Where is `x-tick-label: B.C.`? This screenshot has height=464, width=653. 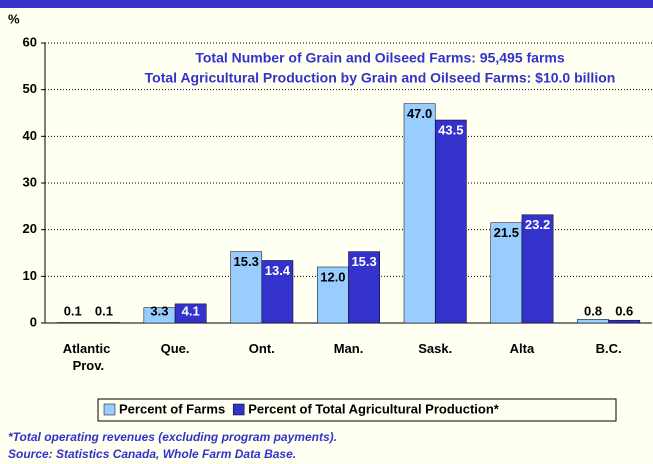 x-tick-label: B.C. is located at coordinates (609, 348).